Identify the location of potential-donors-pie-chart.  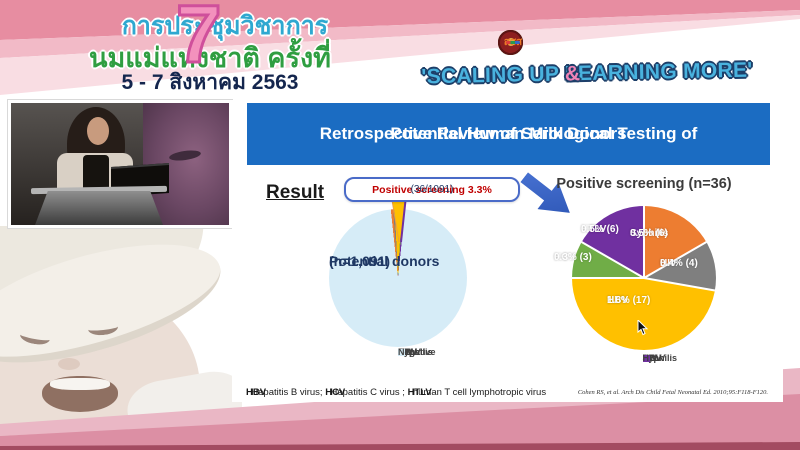
(398, 278).